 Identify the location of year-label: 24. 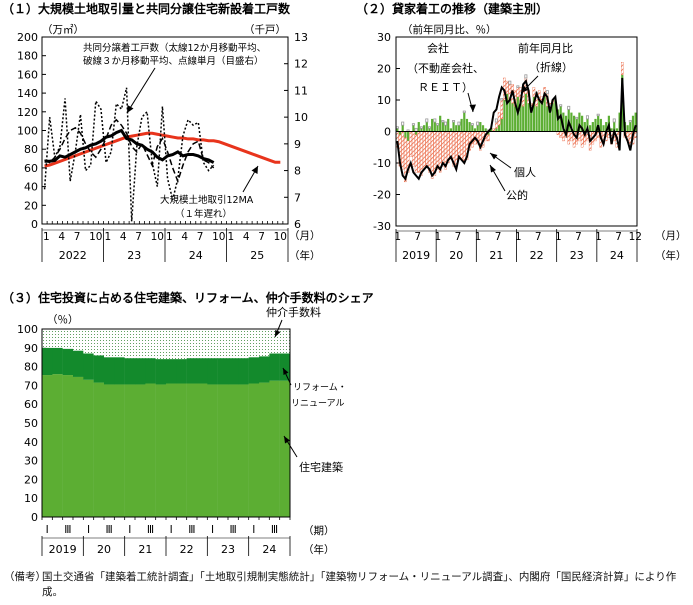
(269, 549).